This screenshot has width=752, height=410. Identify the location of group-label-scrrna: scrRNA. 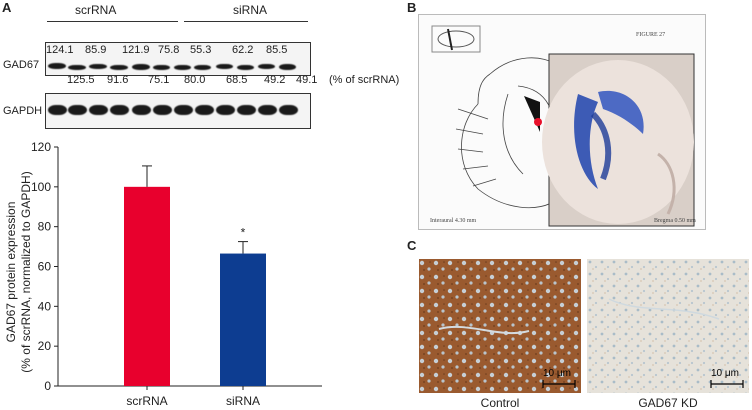
(96, 10).